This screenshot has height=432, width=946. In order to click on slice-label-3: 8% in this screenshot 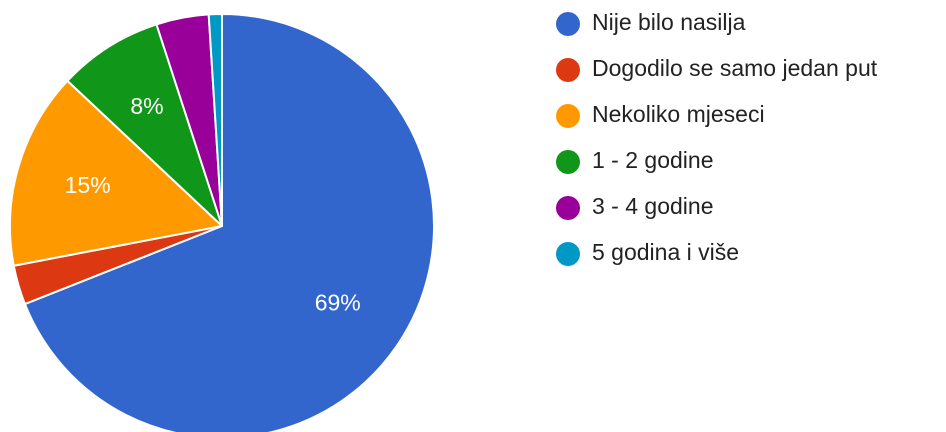, I will do `click(146, 106)`.